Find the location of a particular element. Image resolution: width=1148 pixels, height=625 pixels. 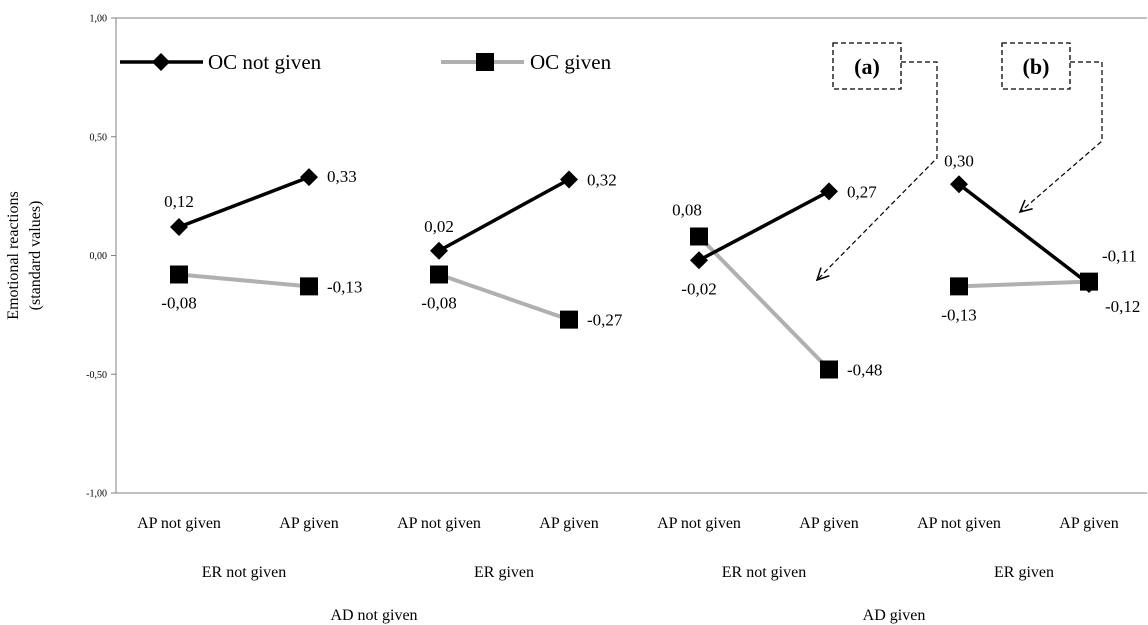

legend-label-oc-given: OC given is located at coordinates (571, 62).